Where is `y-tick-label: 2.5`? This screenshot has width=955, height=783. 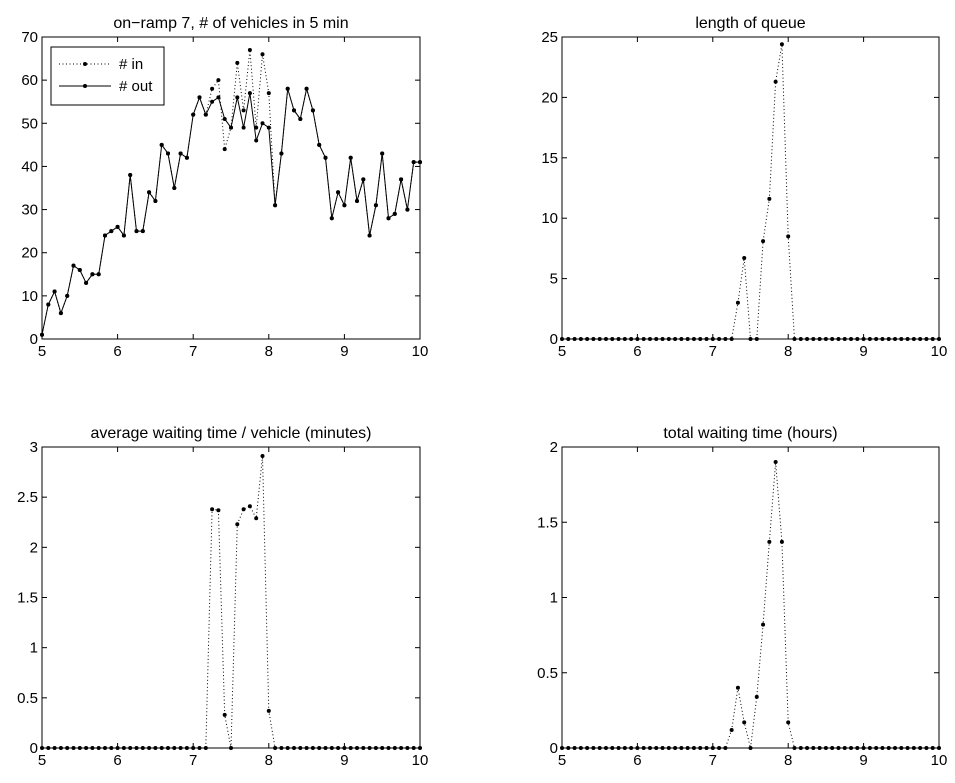 y-tick-label: 2.5 is located at coordinates (27, 497).